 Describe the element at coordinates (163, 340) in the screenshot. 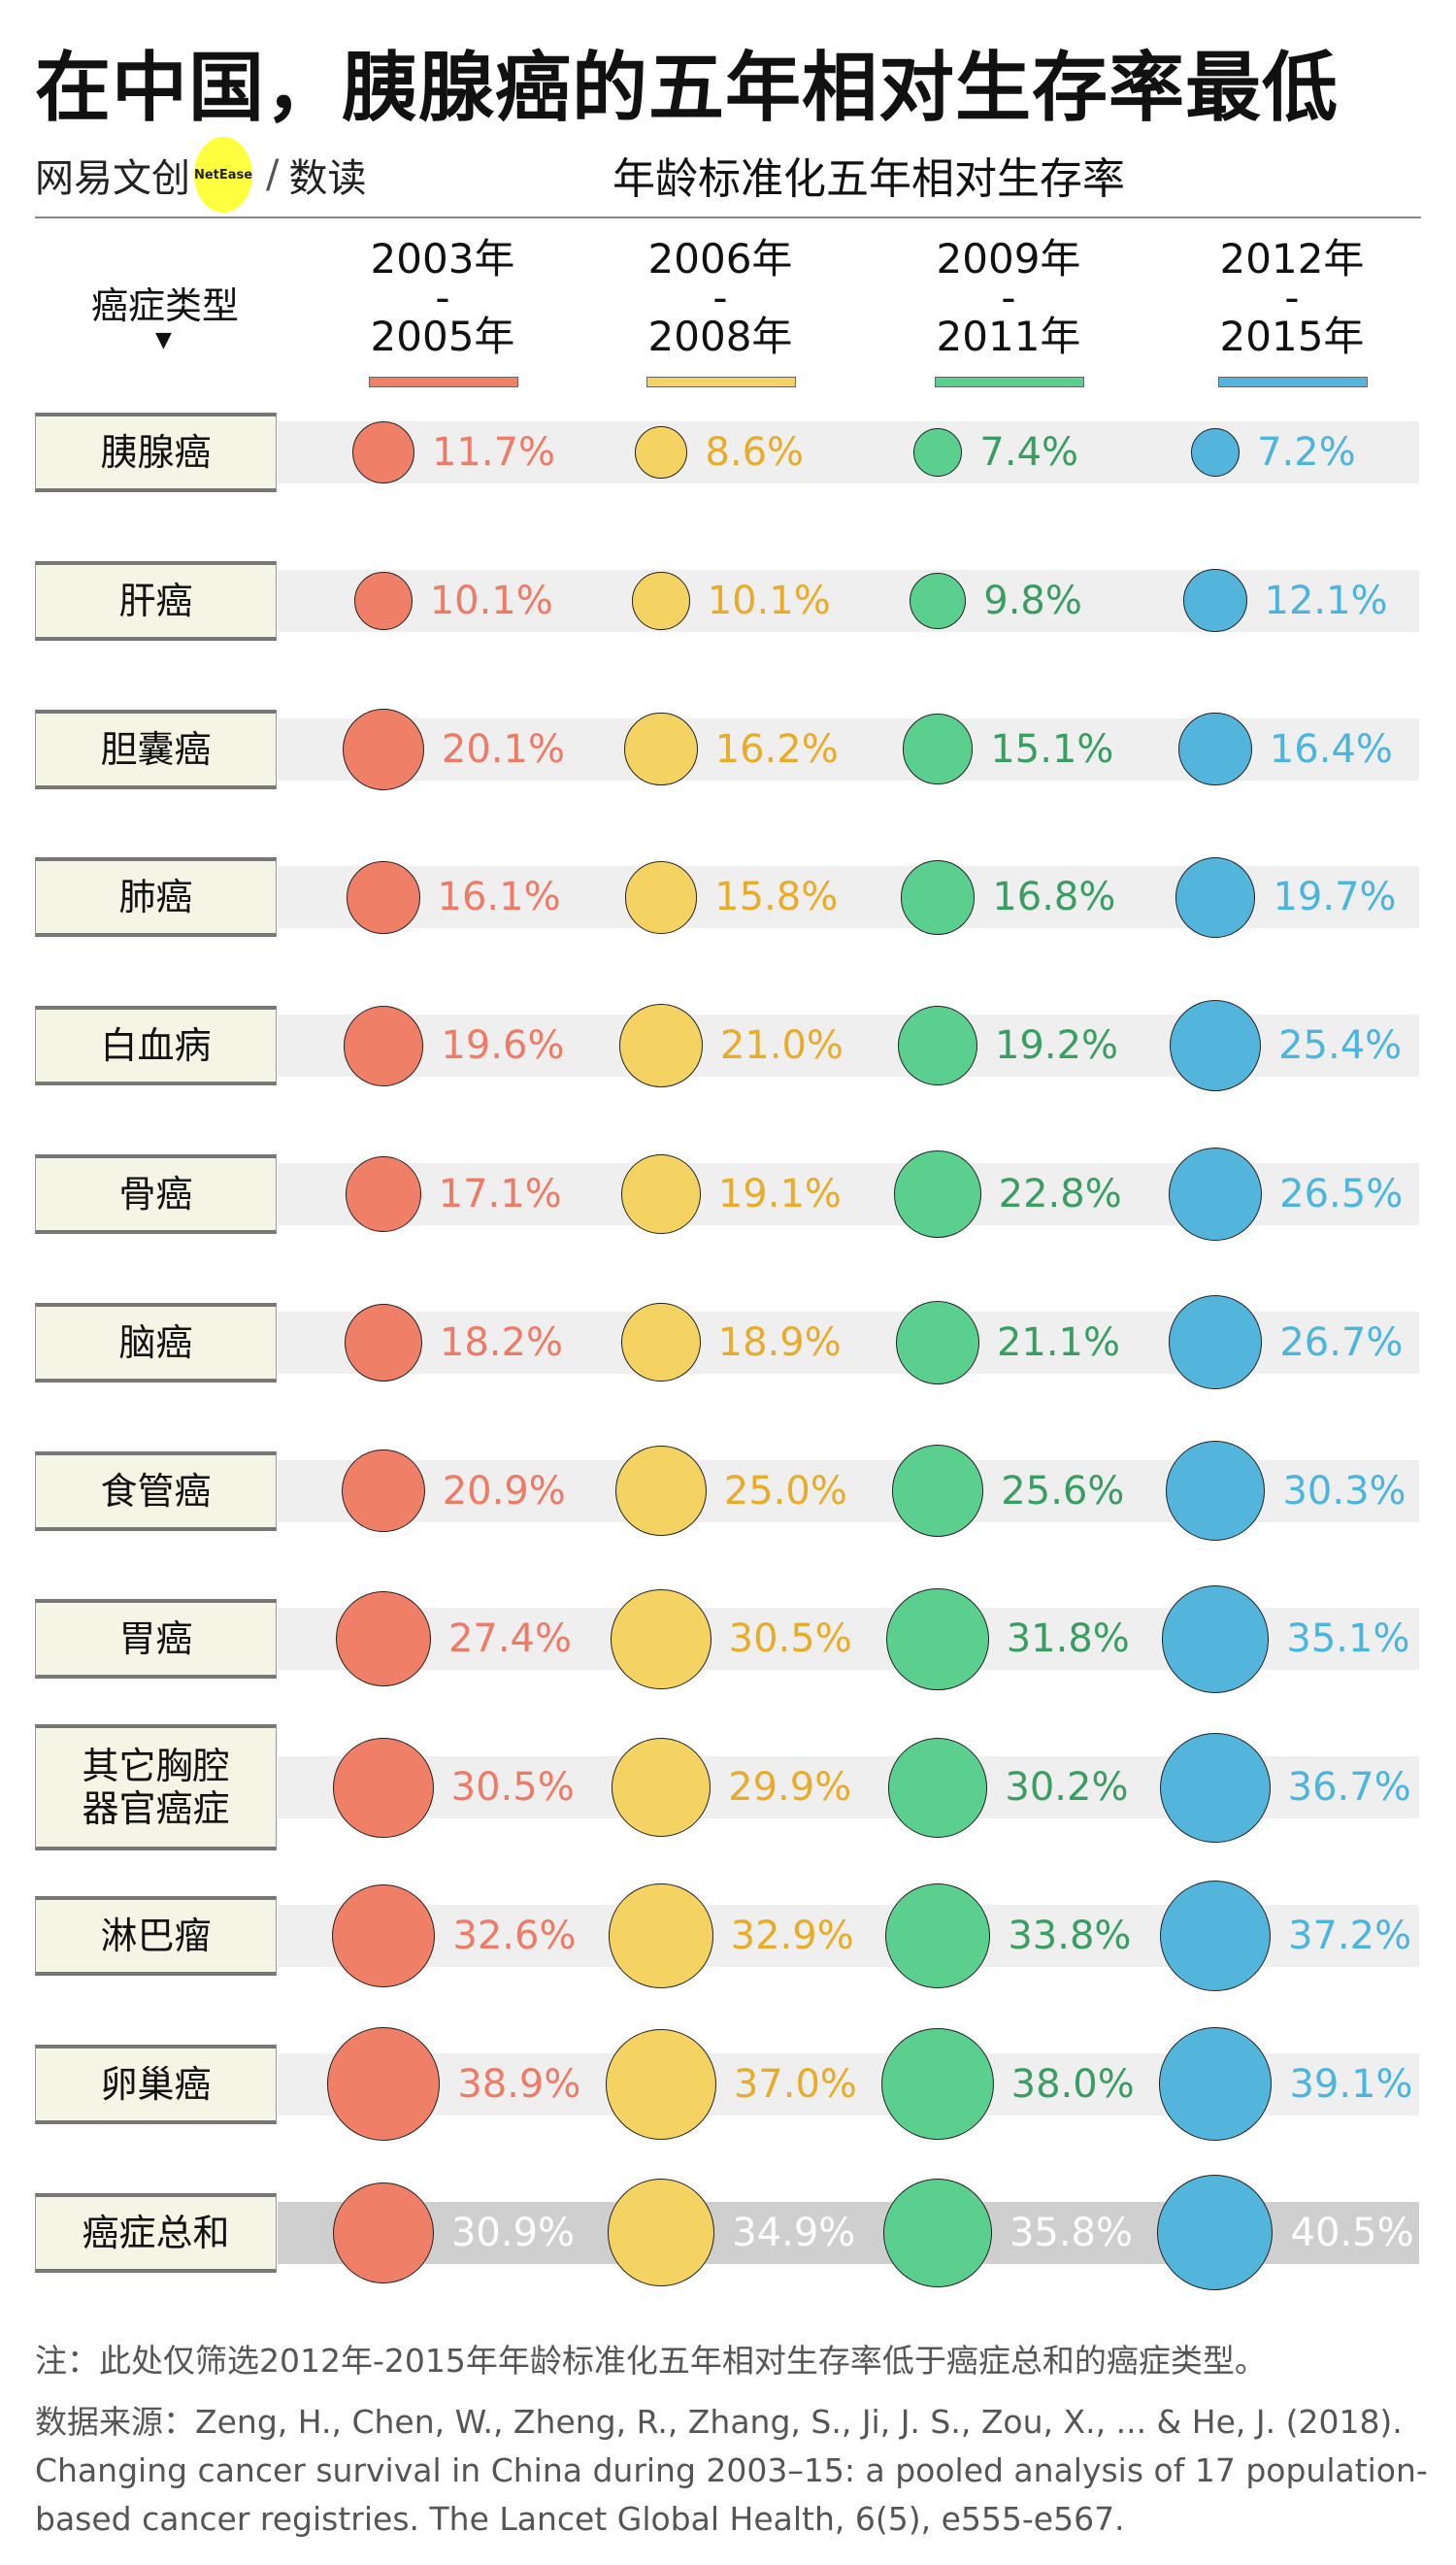

I see `sort-down-icon: ▼` at that location.